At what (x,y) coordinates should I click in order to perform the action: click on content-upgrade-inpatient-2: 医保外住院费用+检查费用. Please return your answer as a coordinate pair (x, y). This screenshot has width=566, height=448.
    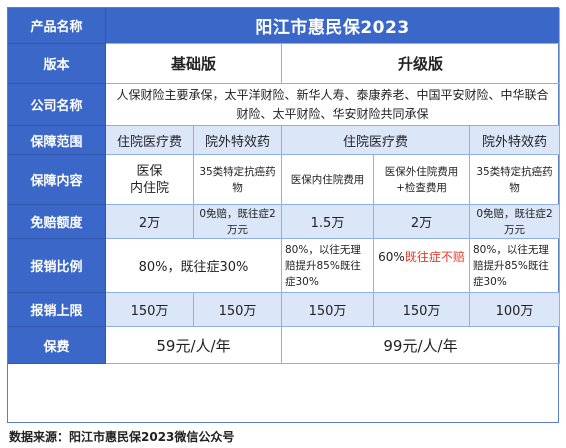
    Looking at the image, I should click on (422, 180).